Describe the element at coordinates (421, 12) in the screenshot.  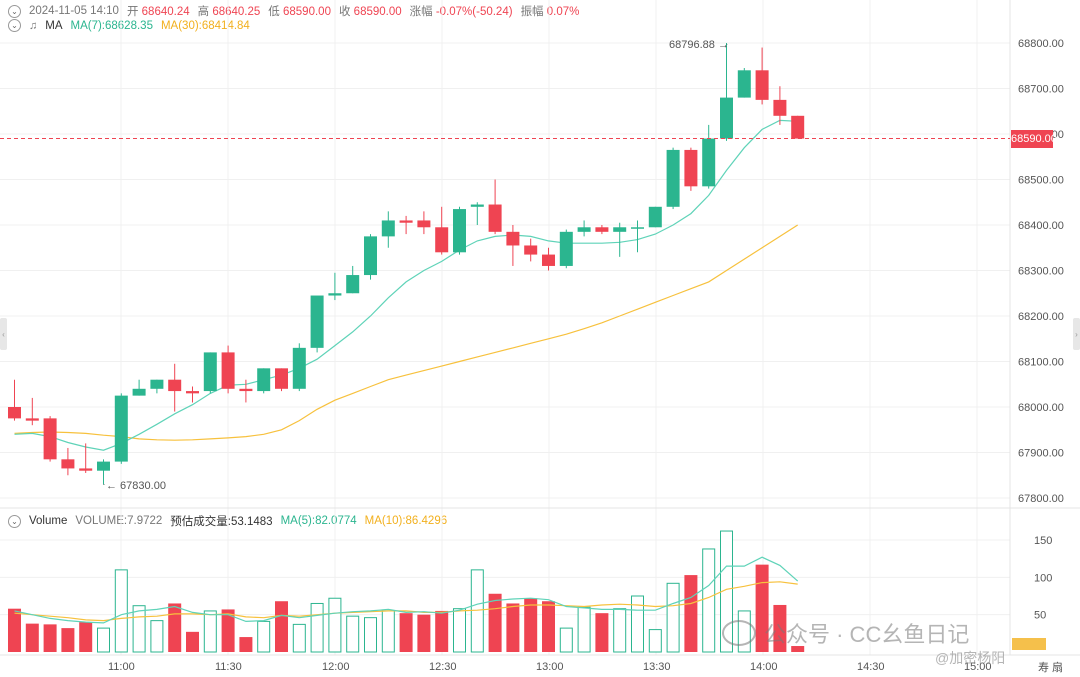
I see `change-label: 涨幅` at that location.